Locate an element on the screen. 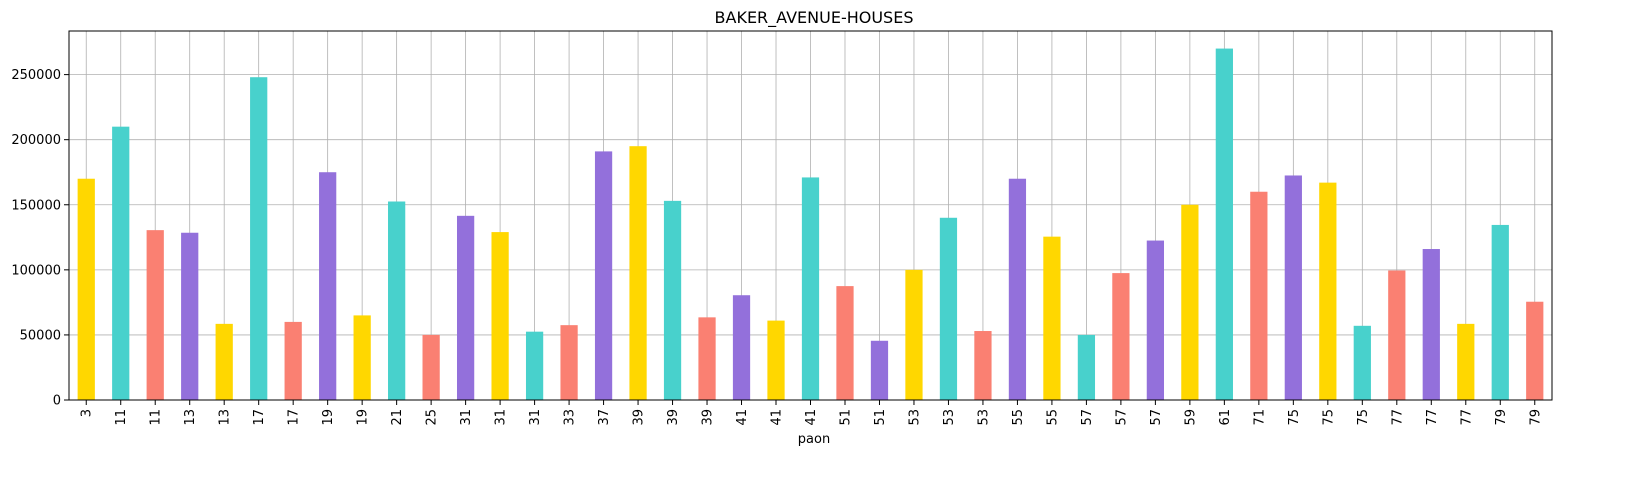 This screenshot has height=478, width=1632. y-tick-label: 150000 is located at coordinates (36, 205).